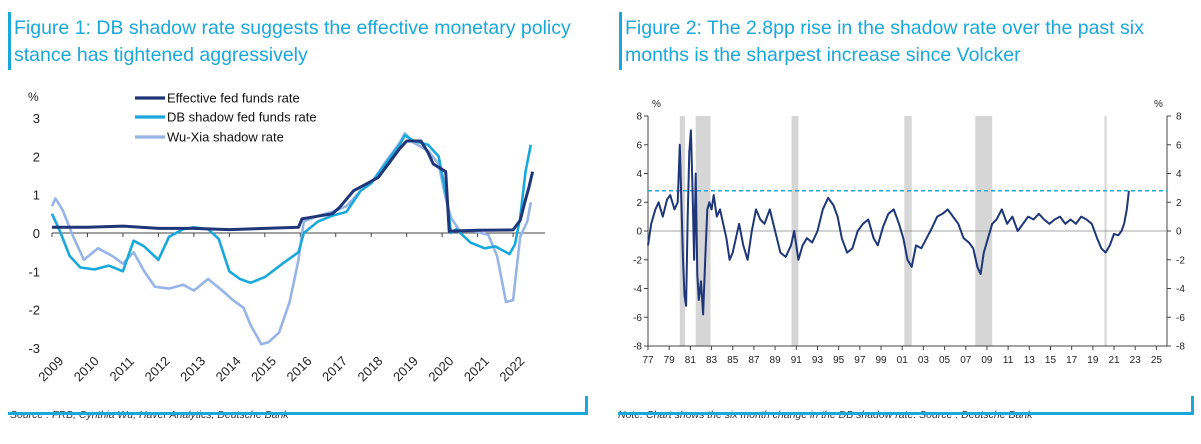 The image size is (1201, 444). What do you see at coordinates (298, 413) in the screenshot?
I see `figure1-bottom-rule` at bounding box center [298, 413].